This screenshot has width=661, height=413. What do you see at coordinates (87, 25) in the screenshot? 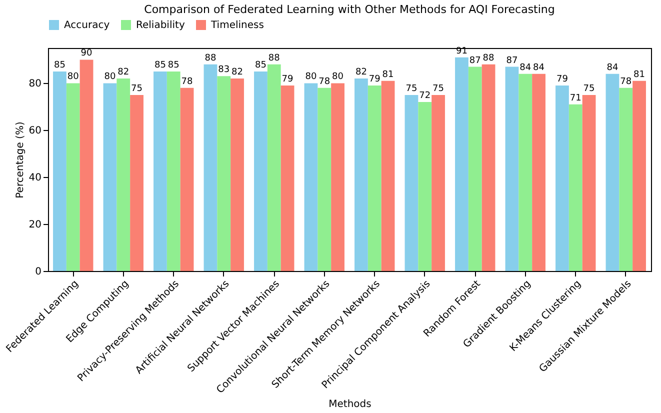
I see `legend-label: Accuracy` at bounding box center [87, 25].